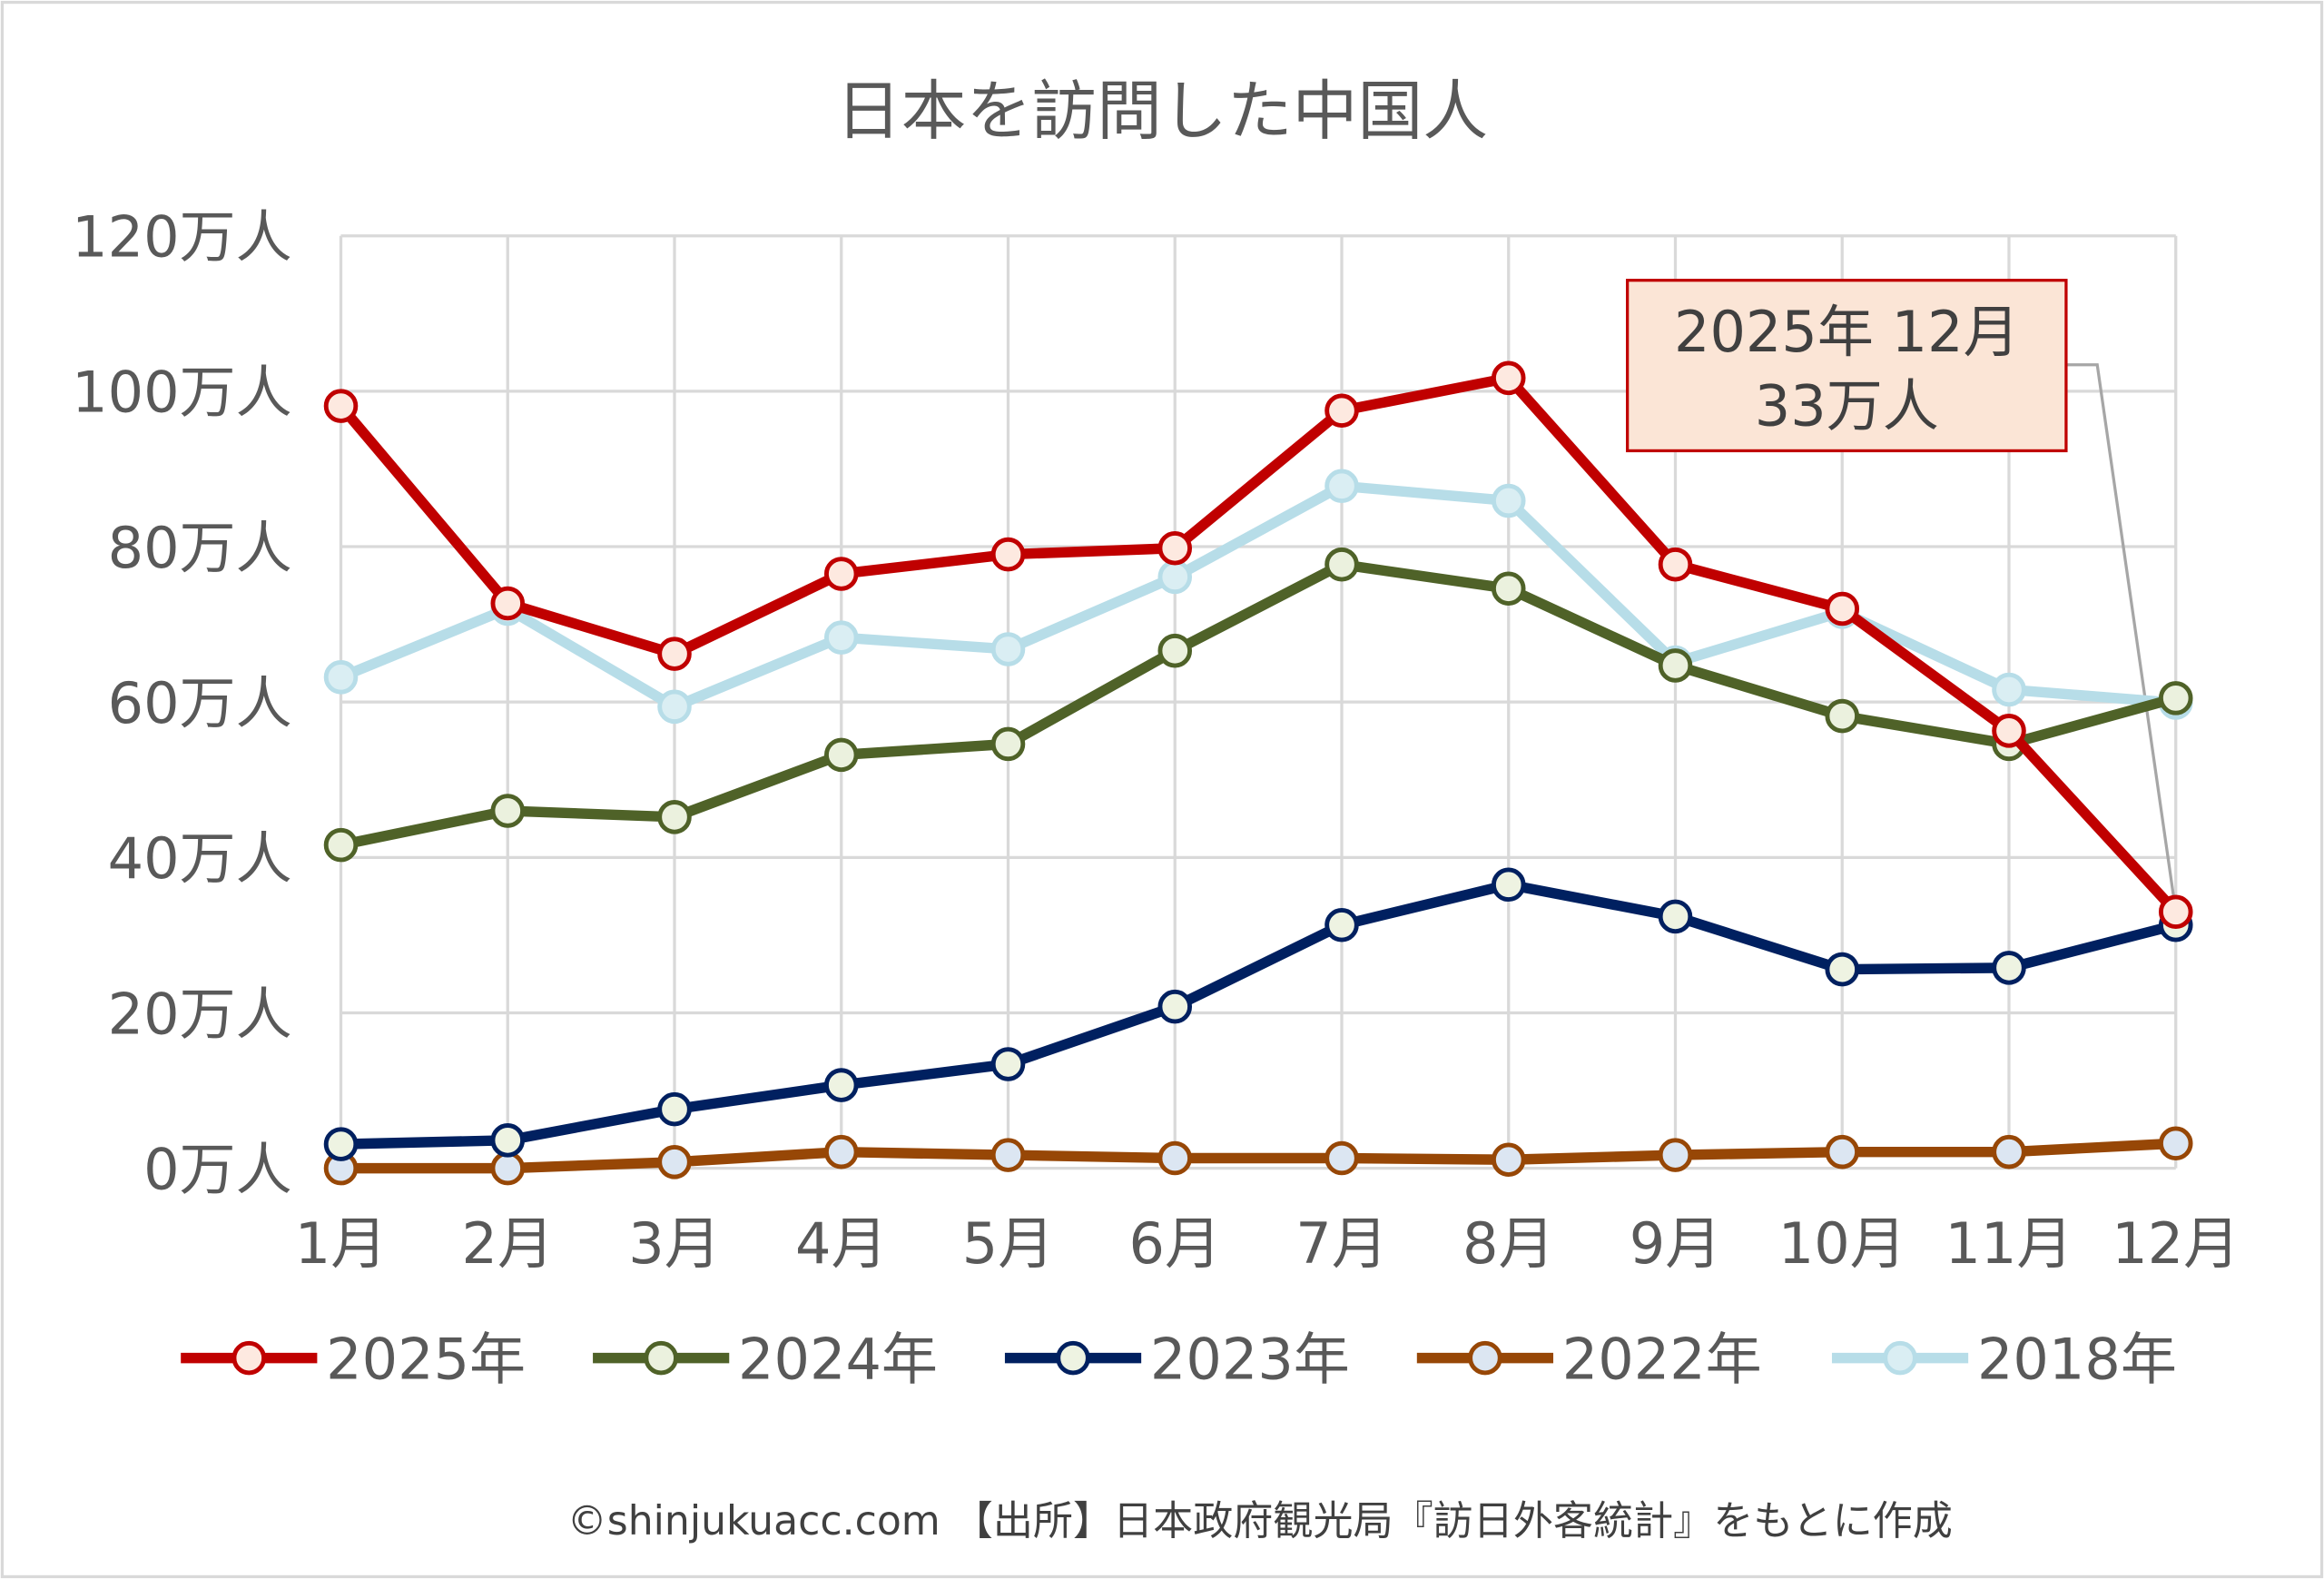 This screenshot has height=1579, width=2324. What do you see at coordinates (1508, 1243) in the screenshot?
I see `x-tick-label: 8月` at bounding box center [1508, 1243].